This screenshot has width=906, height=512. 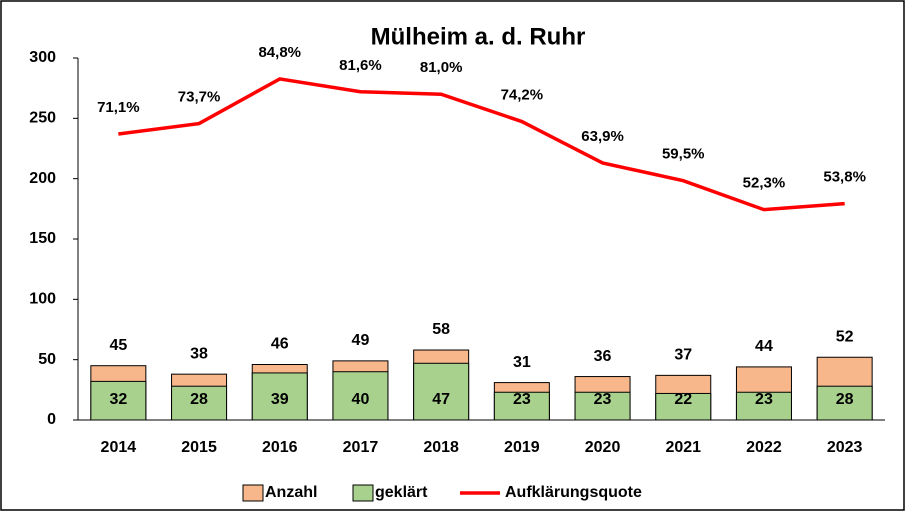 I want to click on legend-label: Anzahl, so click(x=291, y=492).